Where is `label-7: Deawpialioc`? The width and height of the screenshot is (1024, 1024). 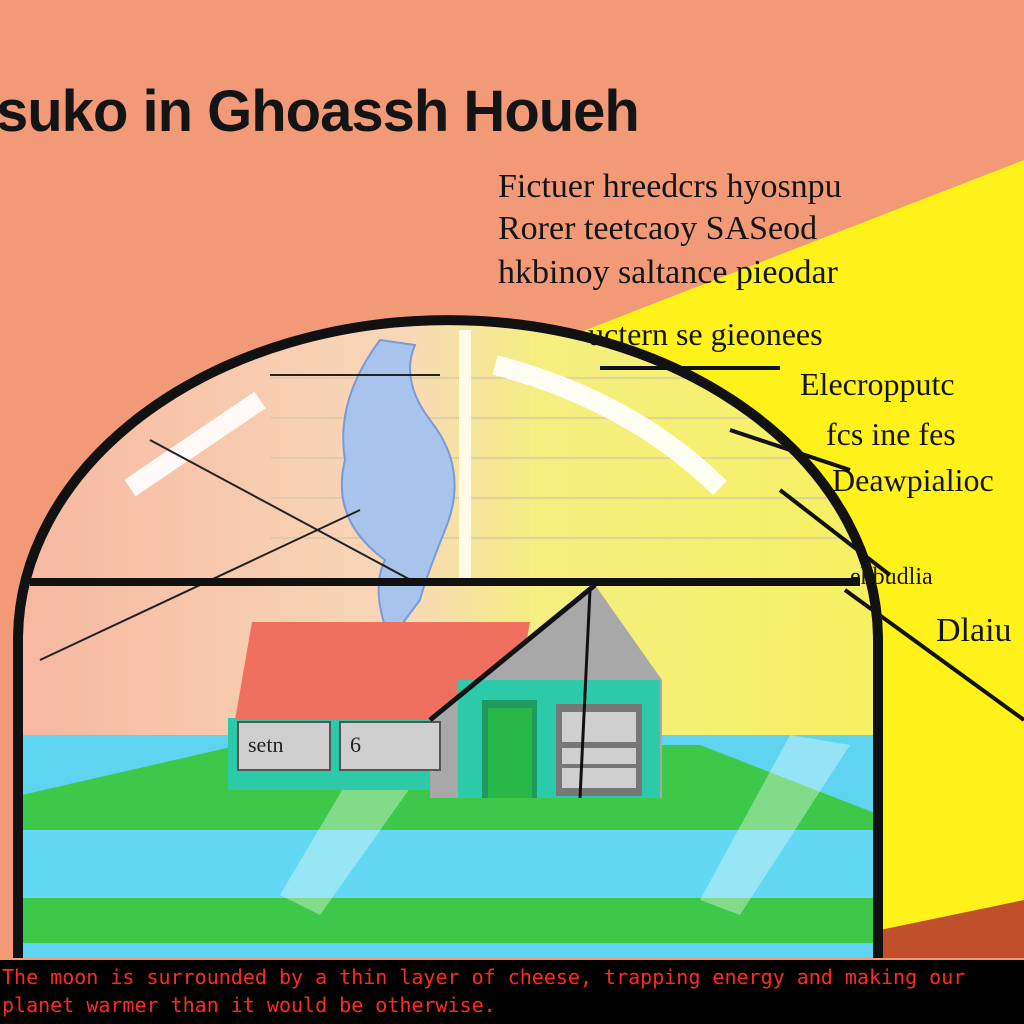 label-7: Deawpialioc is located at coordinates (913, 480).